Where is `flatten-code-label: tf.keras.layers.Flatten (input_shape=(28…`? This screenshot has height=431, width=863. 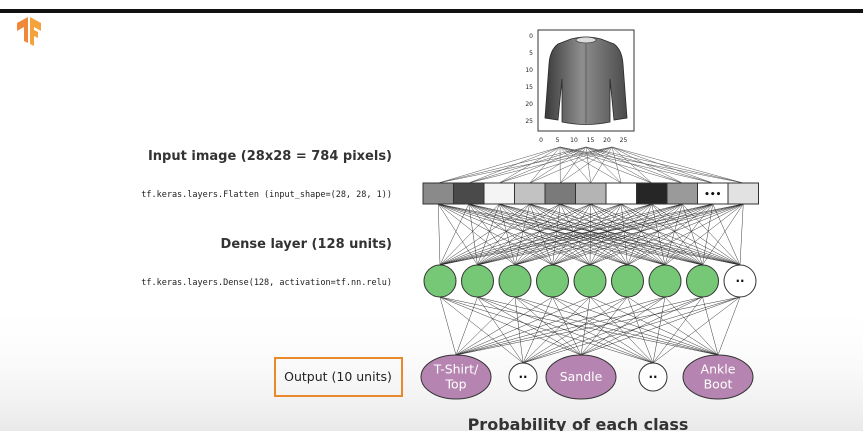
flatten-code-label: tf.keras.layers.Flatten (input_shape=(28… is located at coordinates (266, 195).